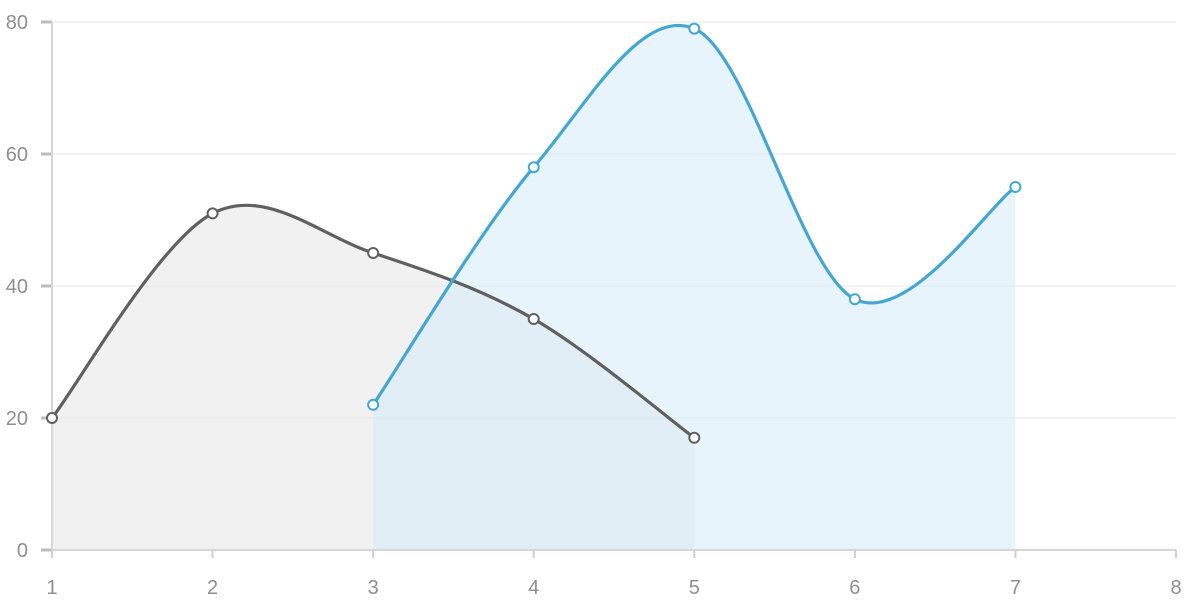 Image resolution: width=1202 pixels, height=604 pixels. Describe the element at coordinates (51, 588) in the screenshot. I see `x-tick-label: 1` at that location.